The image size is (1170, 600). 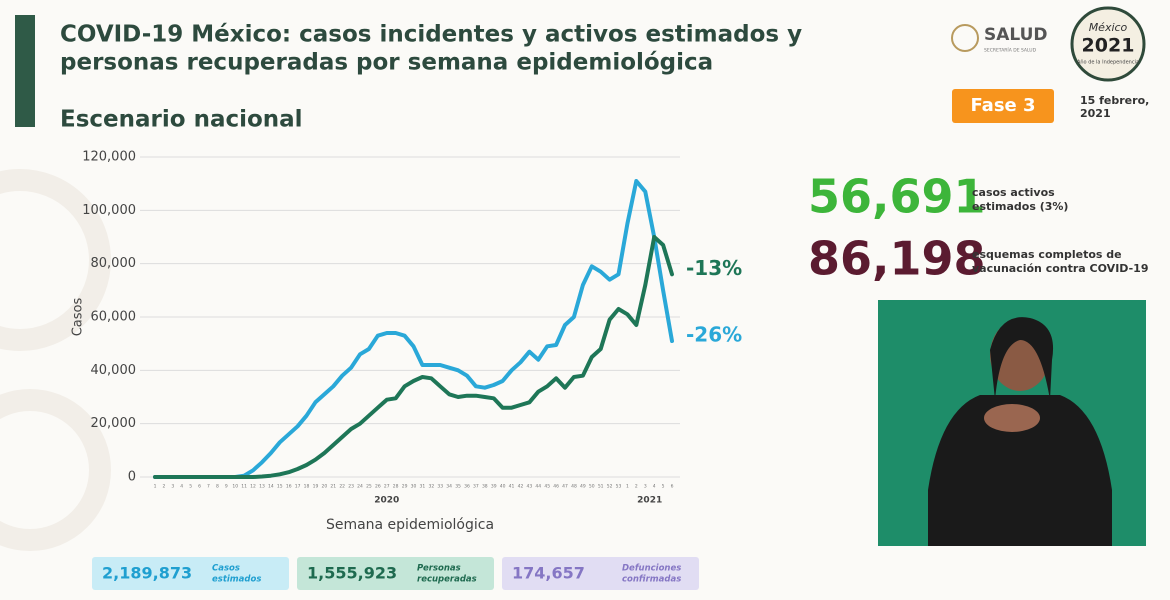 What do you see at coordinates (423, 487) in the screenshot?
I see `x-tick-label: 31` at bounding box center [423, 487].